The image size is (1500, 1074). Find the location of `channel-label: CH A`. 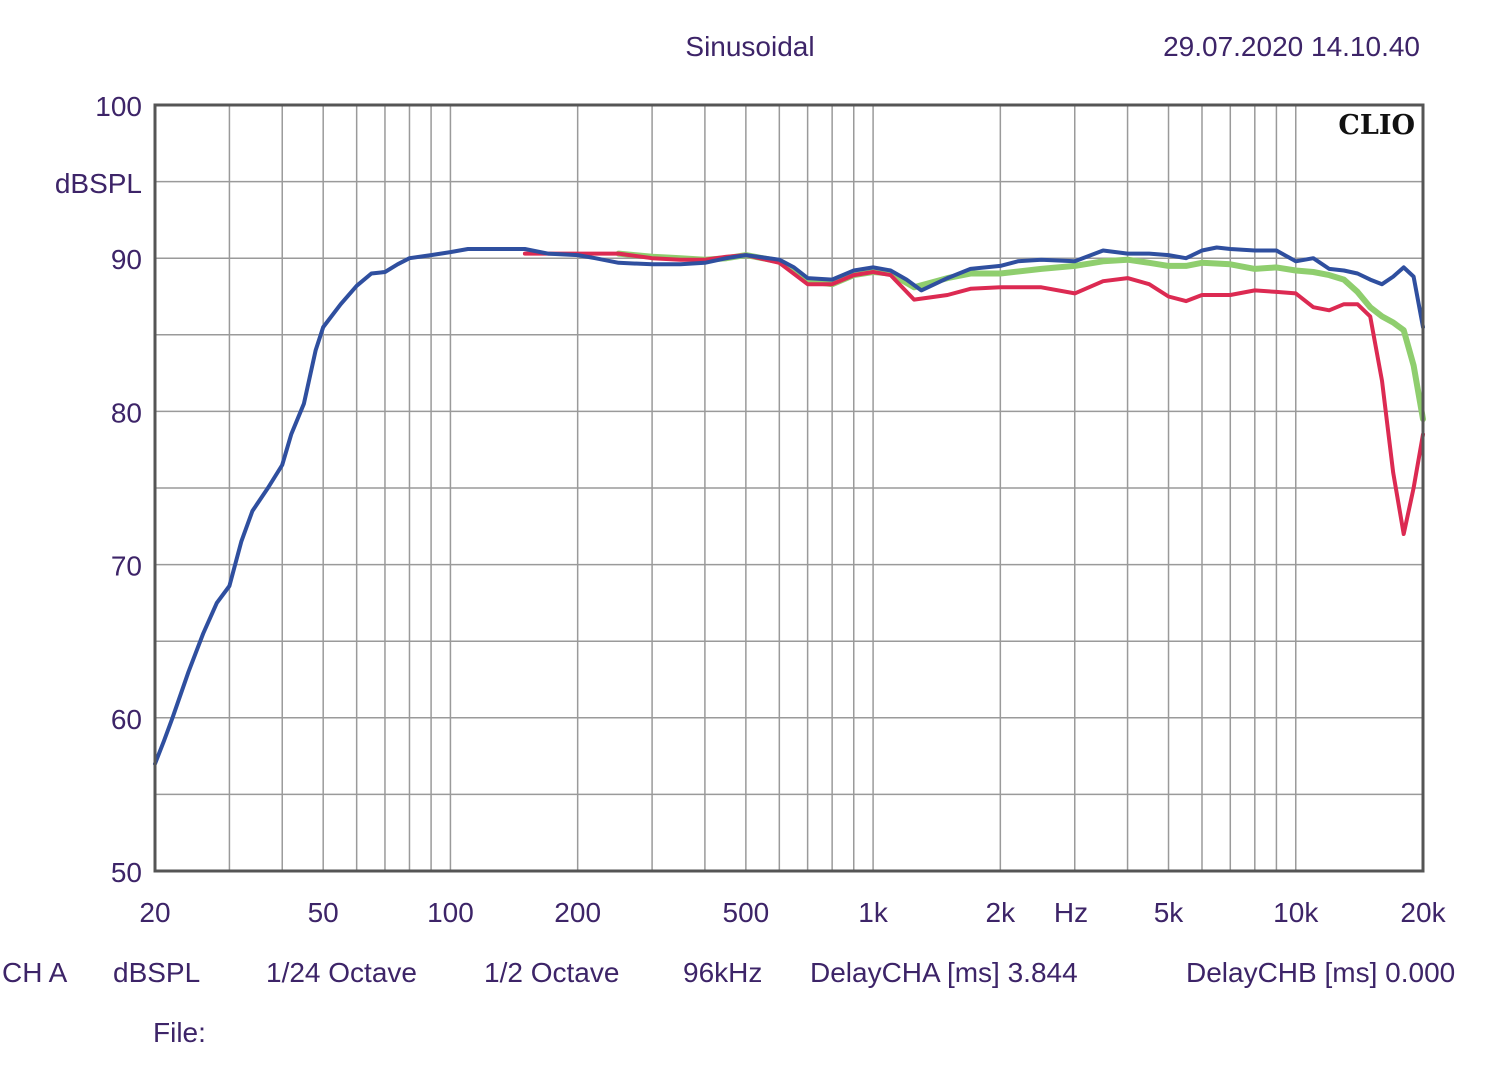

channel-label: CH A is located at coordinates (35, 972).